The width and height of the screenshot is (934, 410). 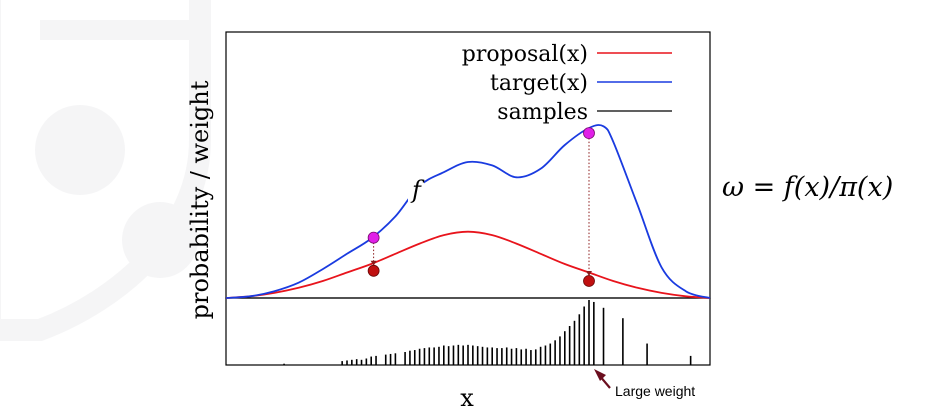 What do you see at coordinates (525, 54) in the screenshot?
I see `legend-label-proposal: proposal(x)` at bounding box center [525, 54].